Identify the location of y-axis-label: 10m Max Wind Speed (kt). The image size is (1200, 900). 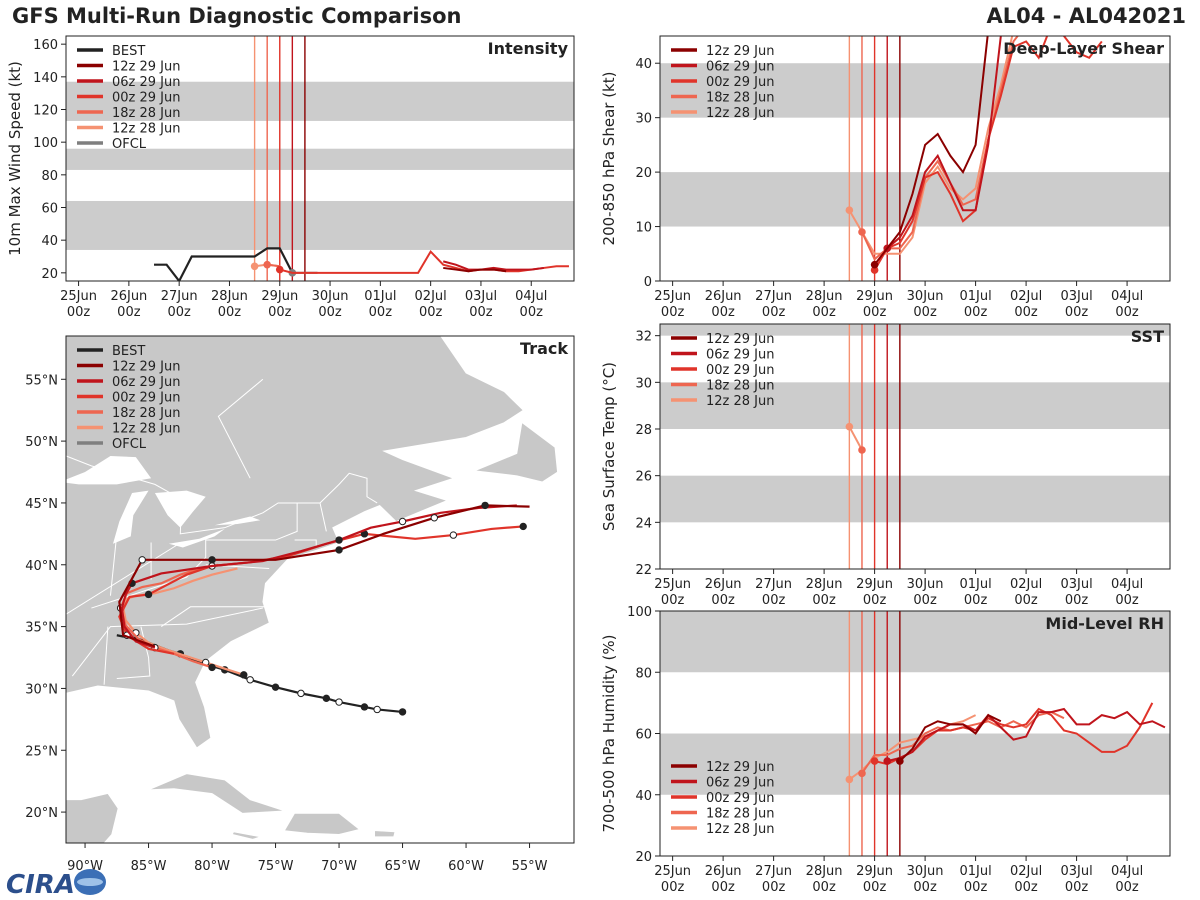
(15, 158).